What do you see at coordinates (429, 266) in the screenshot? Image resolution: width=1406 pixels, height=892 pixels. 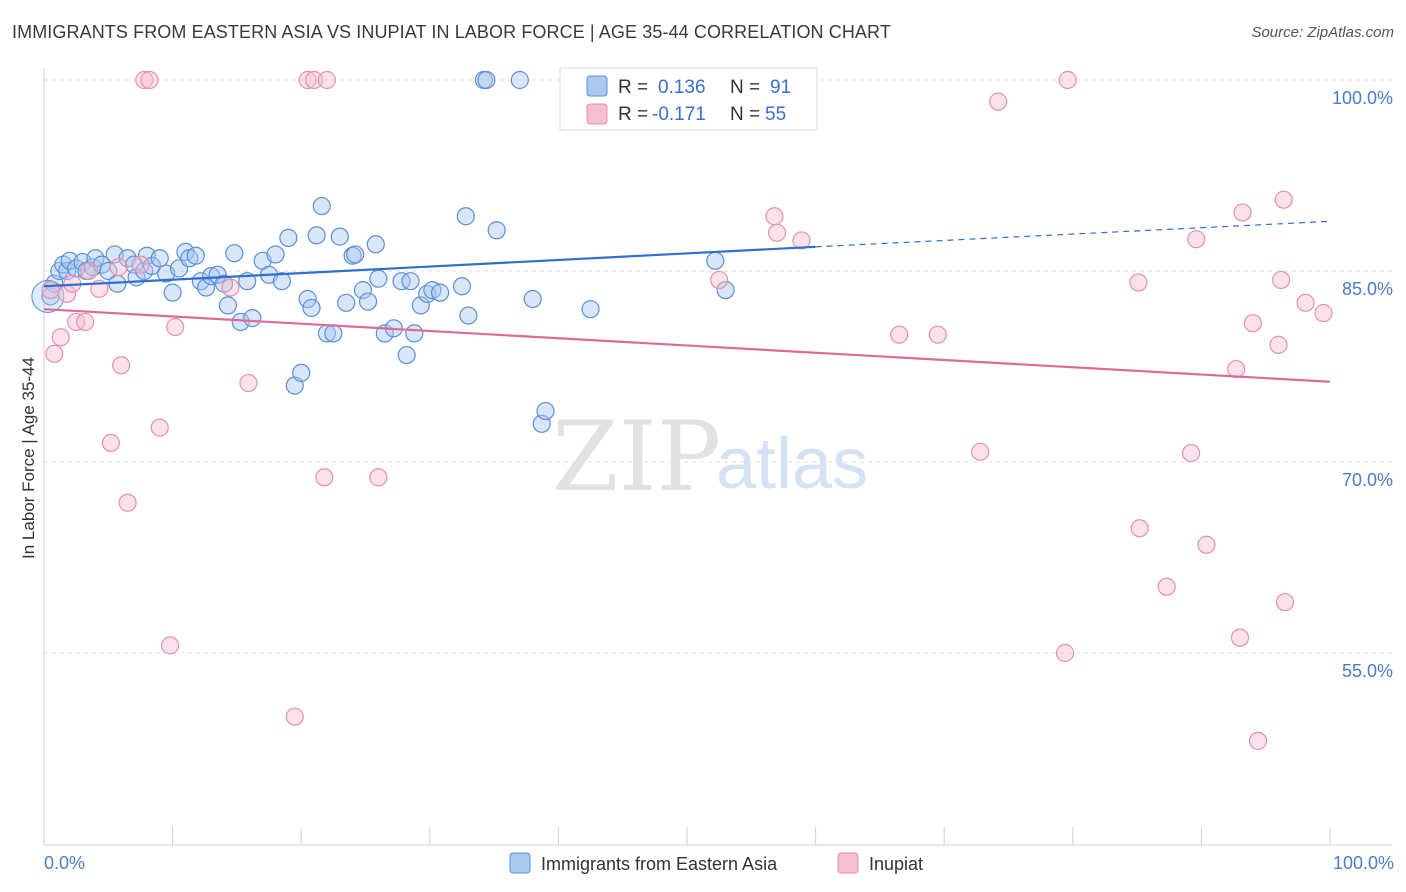 I see `eastern-asia-trend-line` at bounding box center [429, 266].